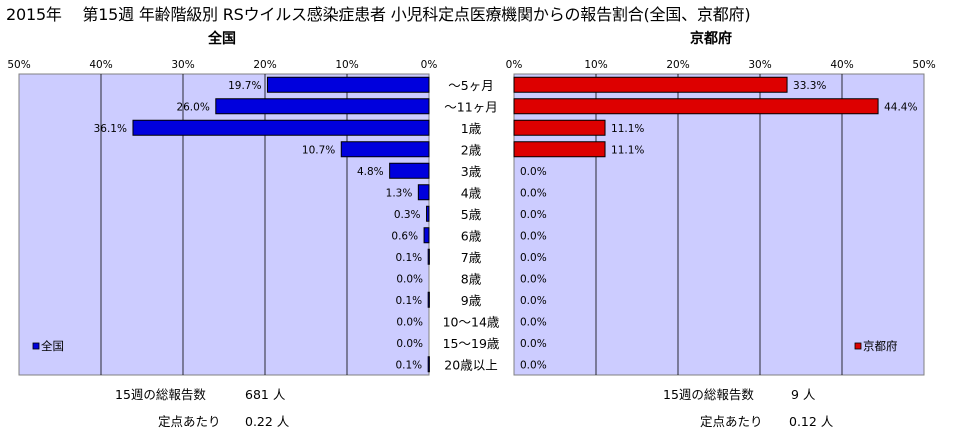  What do you see at coordinates (471, 192) in the screenshot?
I see `age-category-label: 4歳` at bounding box center [471, 192].